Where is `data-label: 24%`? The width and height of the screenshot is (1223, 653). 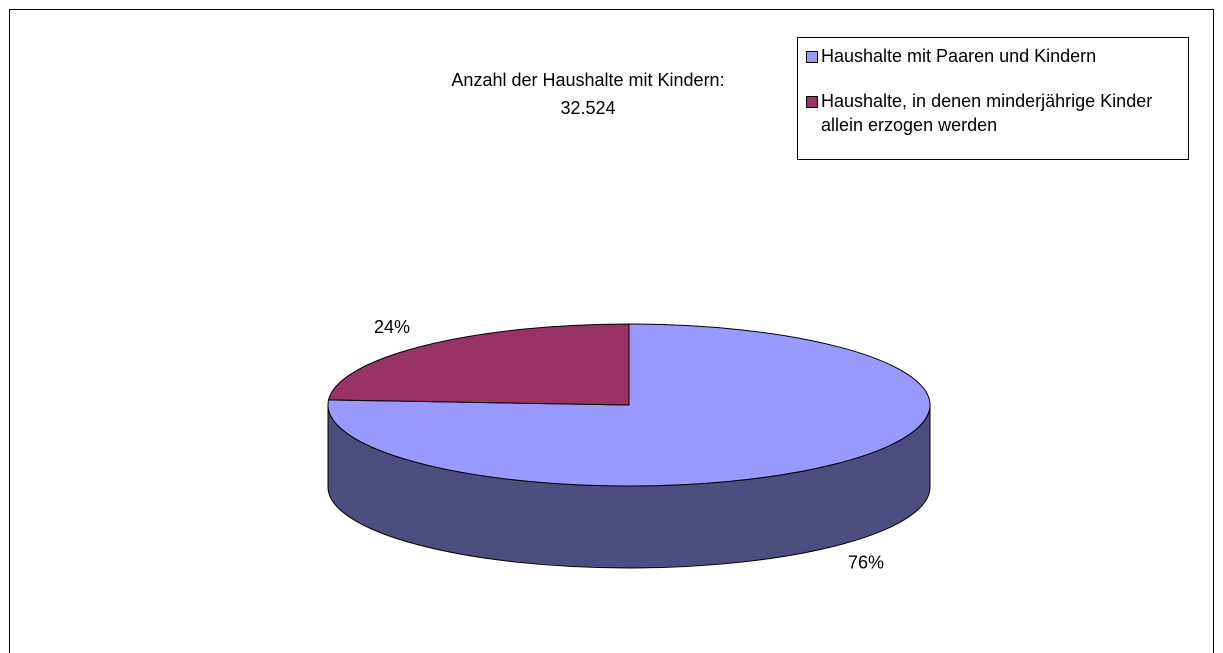 data-label: 24% is located at coordinates (392, 327).